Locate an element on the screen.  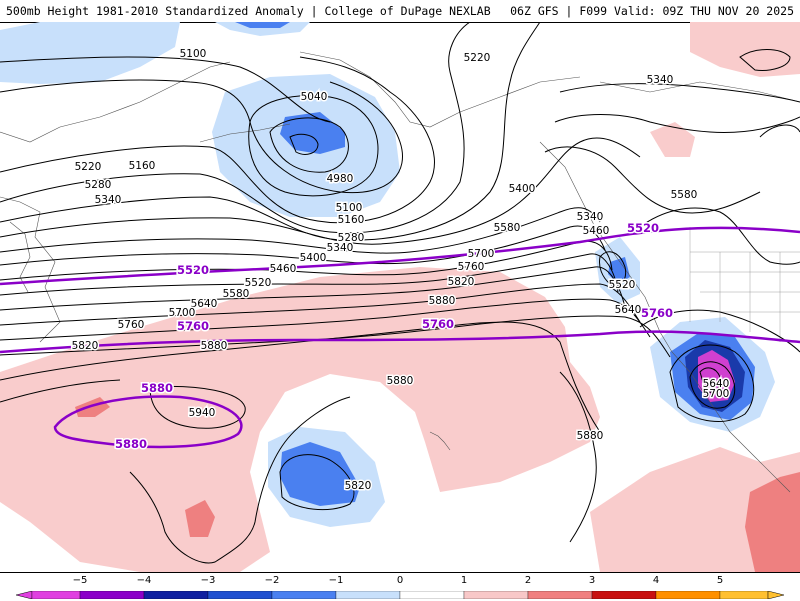
pos-anomaly-canada-small is located at coordinates (672, 139).